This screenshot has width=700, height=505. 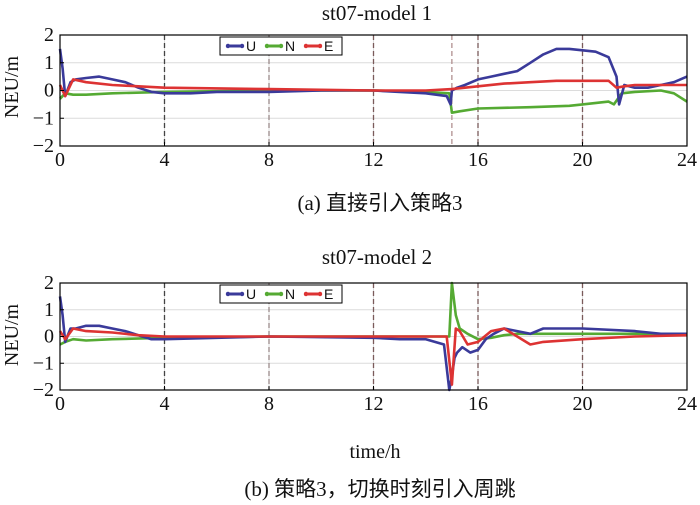 What do you see at coordinates (379, 203) in the screenshot?
I see `caption: (a) 直接引入策略3` at bounding box center [379, 203].